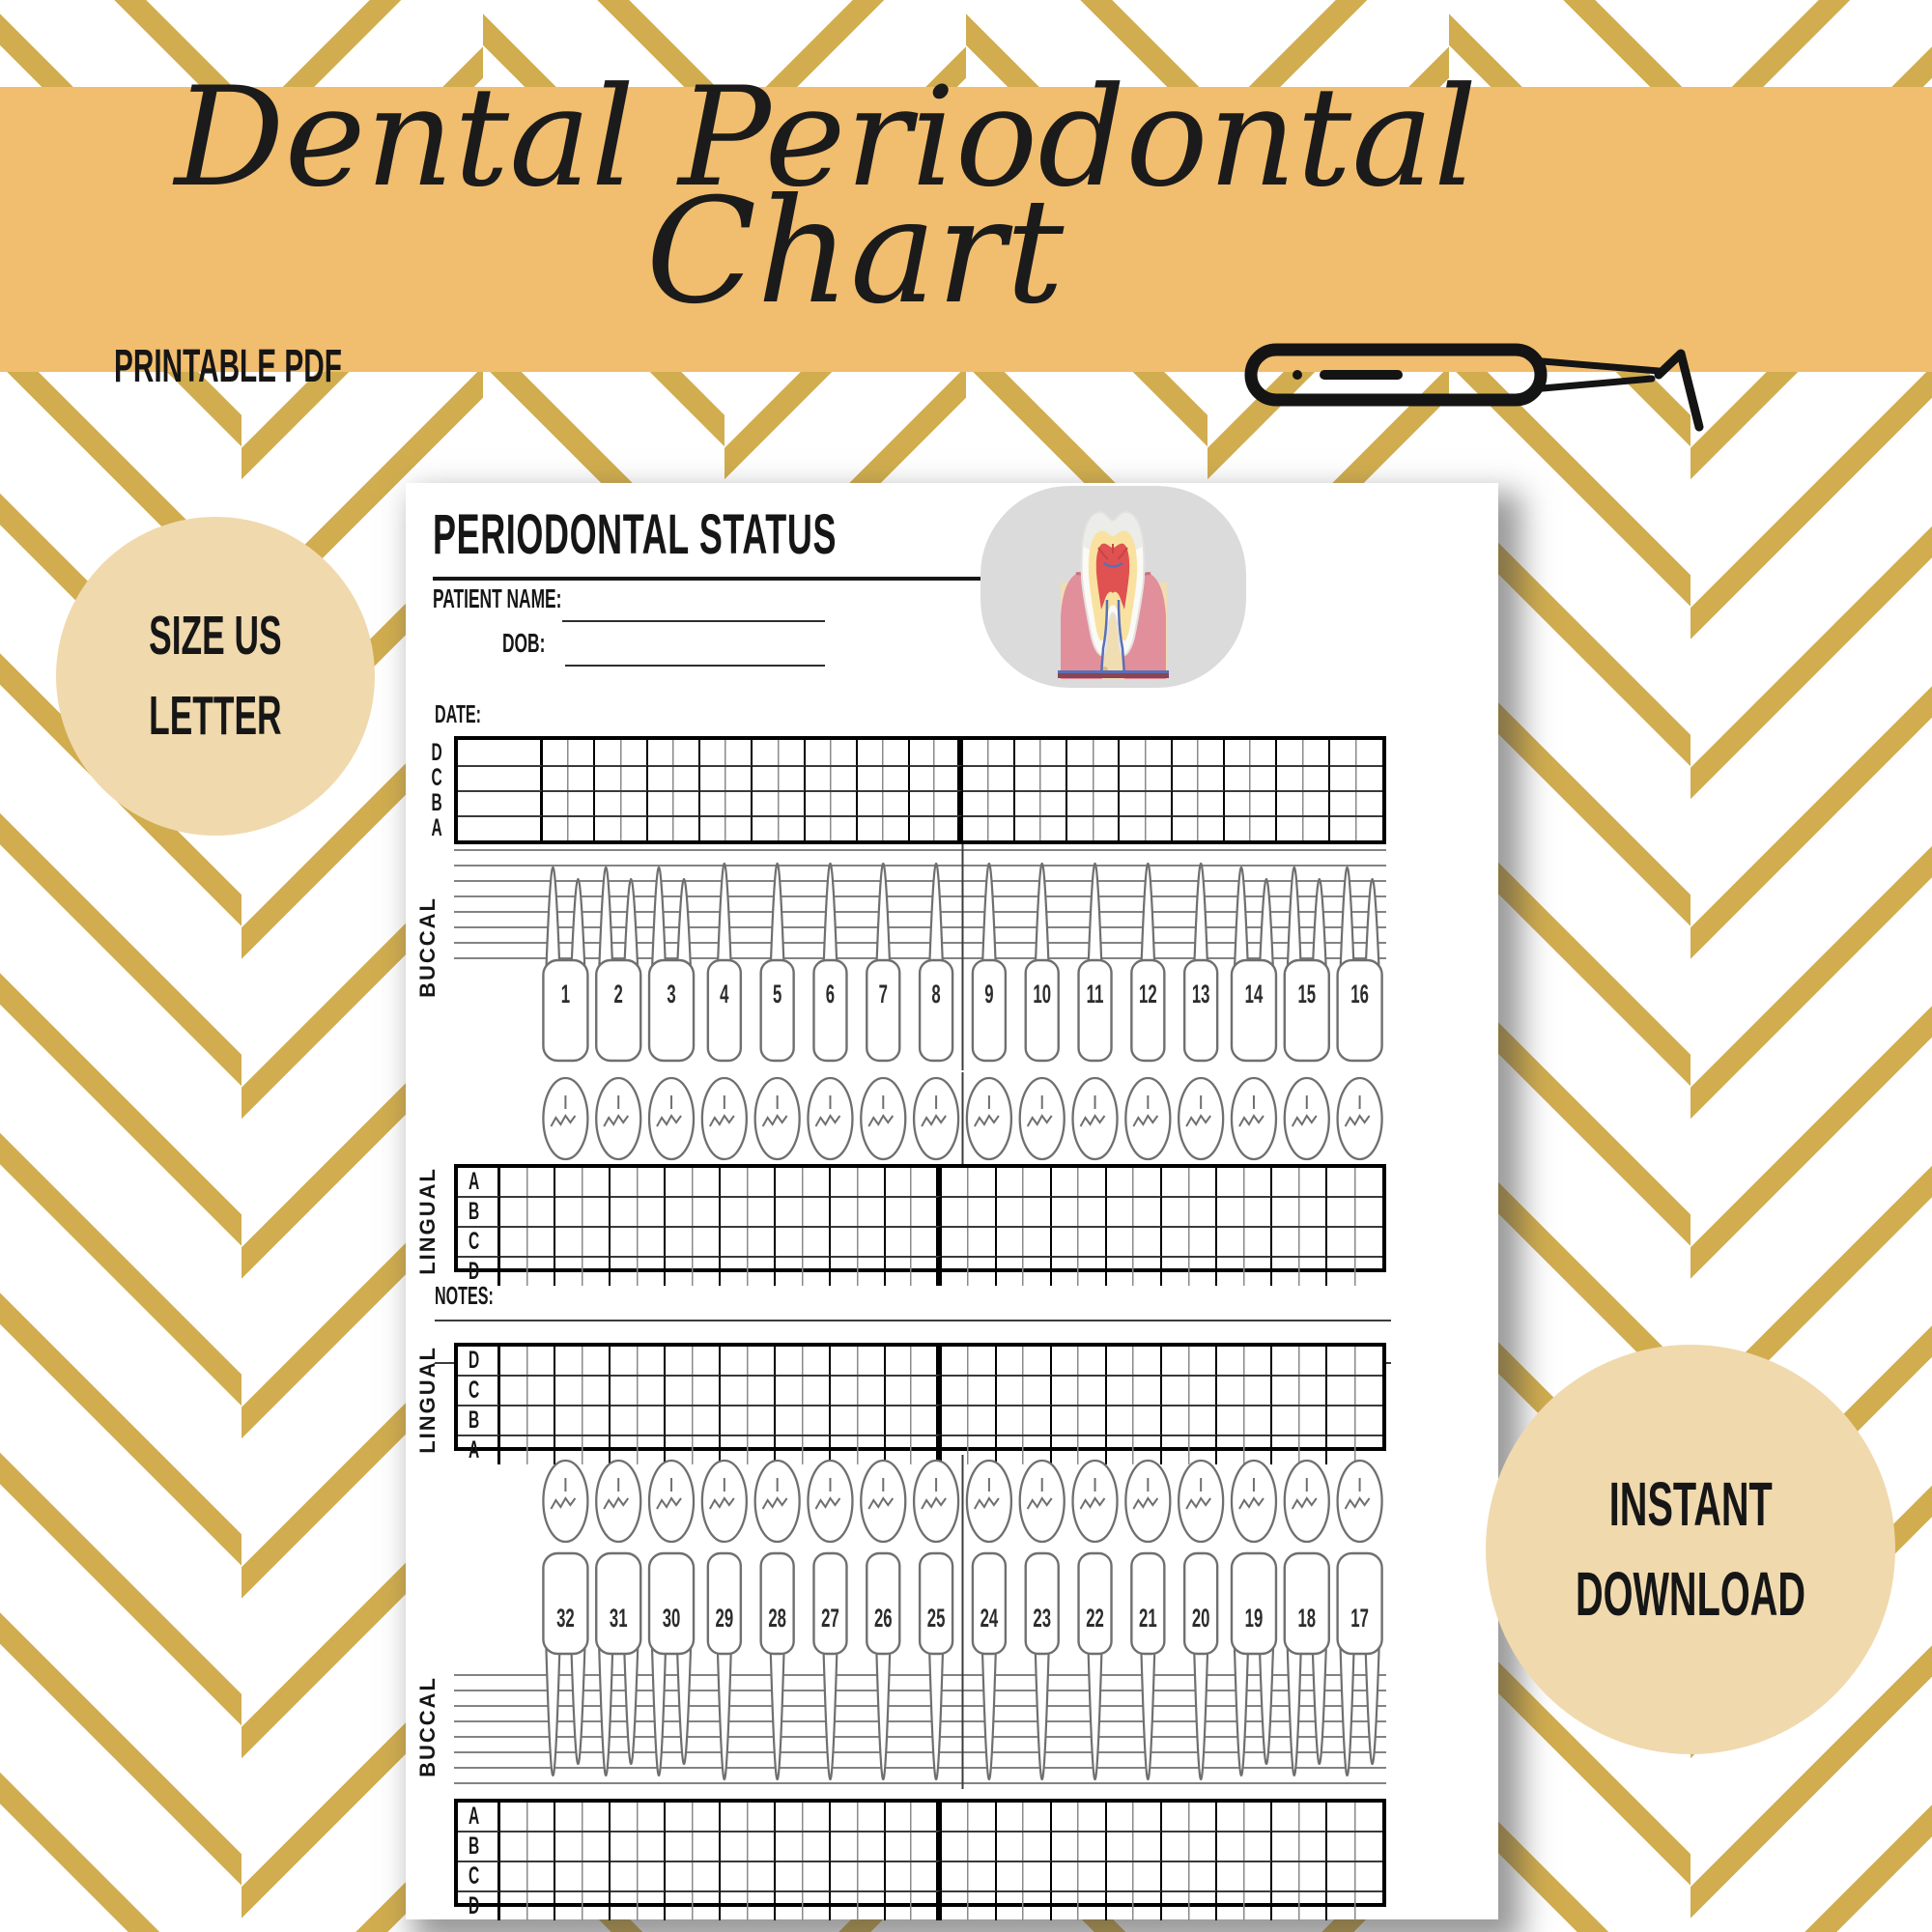  I want to click on upper-lingual-section-label: LINGUAL, so click(427, 1221).